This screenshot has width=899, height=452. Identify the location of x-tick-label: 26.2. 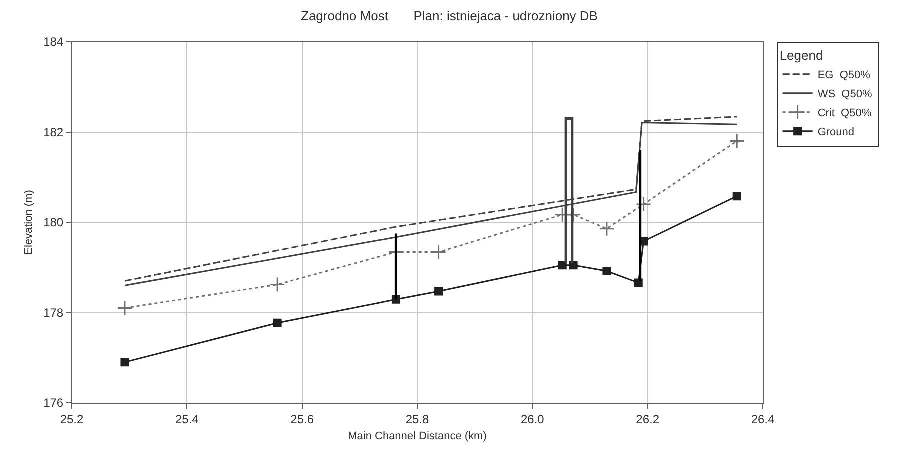
(648, 419).